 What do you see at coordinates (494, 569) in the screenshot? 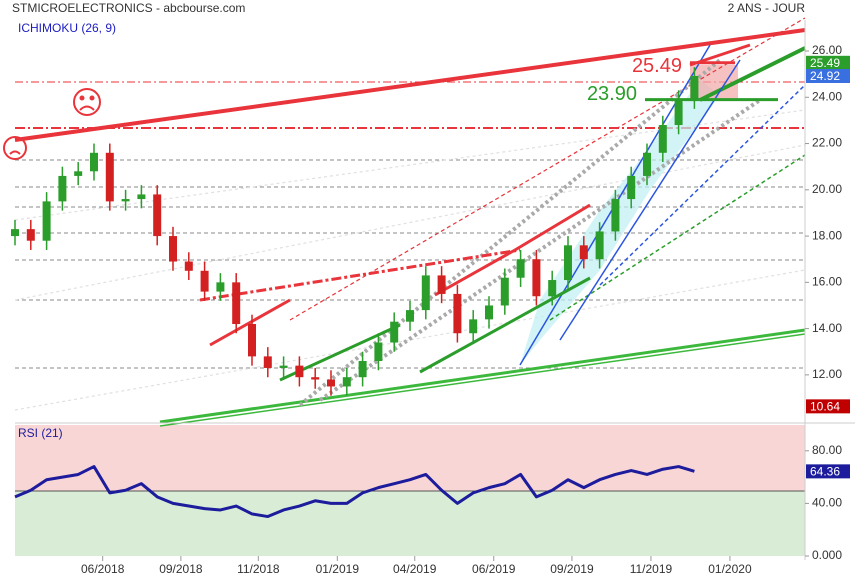
I see `x-tick-label: 06/2019` at bounding box center [494, 569].